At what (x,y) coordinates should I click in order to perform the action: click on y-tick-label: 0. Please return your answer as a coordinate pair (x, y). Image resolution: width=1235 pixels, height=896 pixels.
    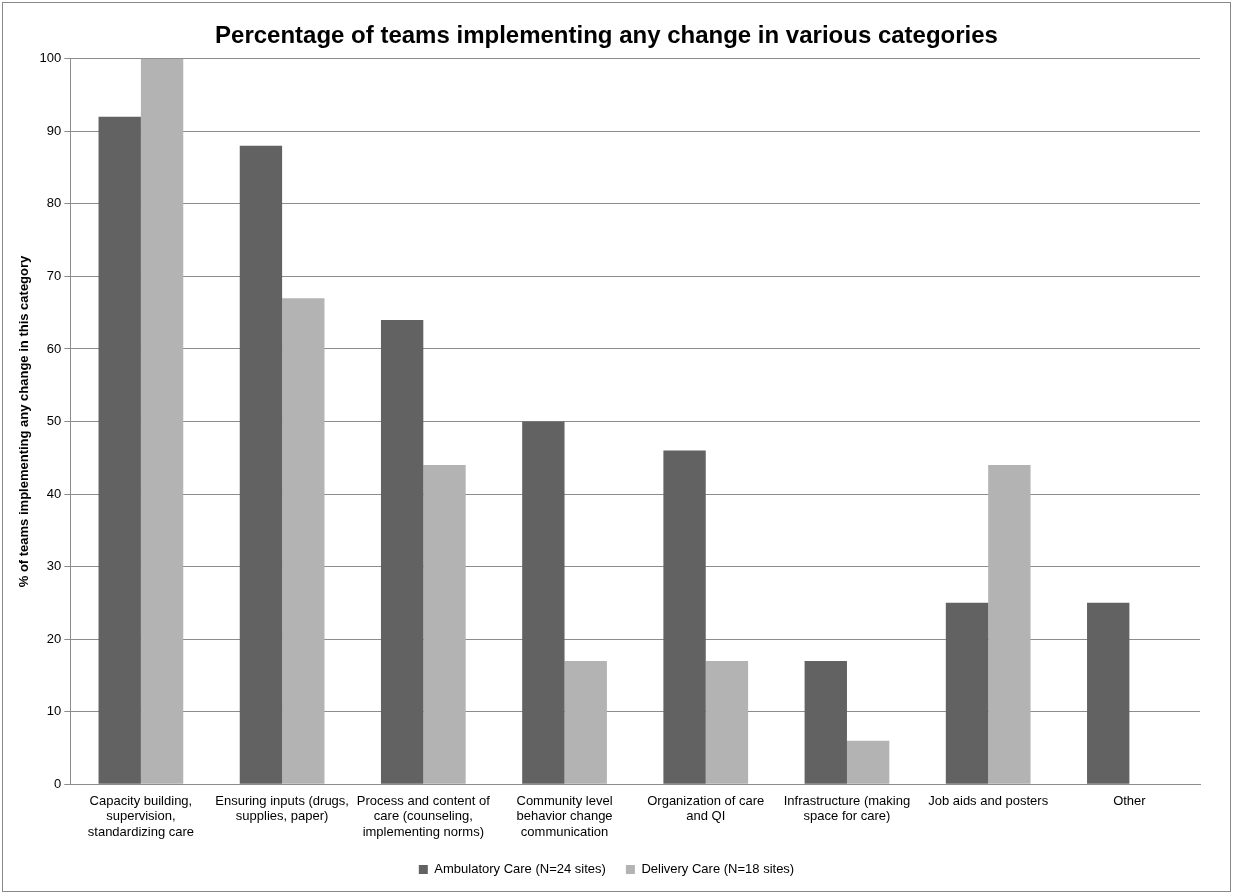
    Looking at the image, I should click on (58, 783).